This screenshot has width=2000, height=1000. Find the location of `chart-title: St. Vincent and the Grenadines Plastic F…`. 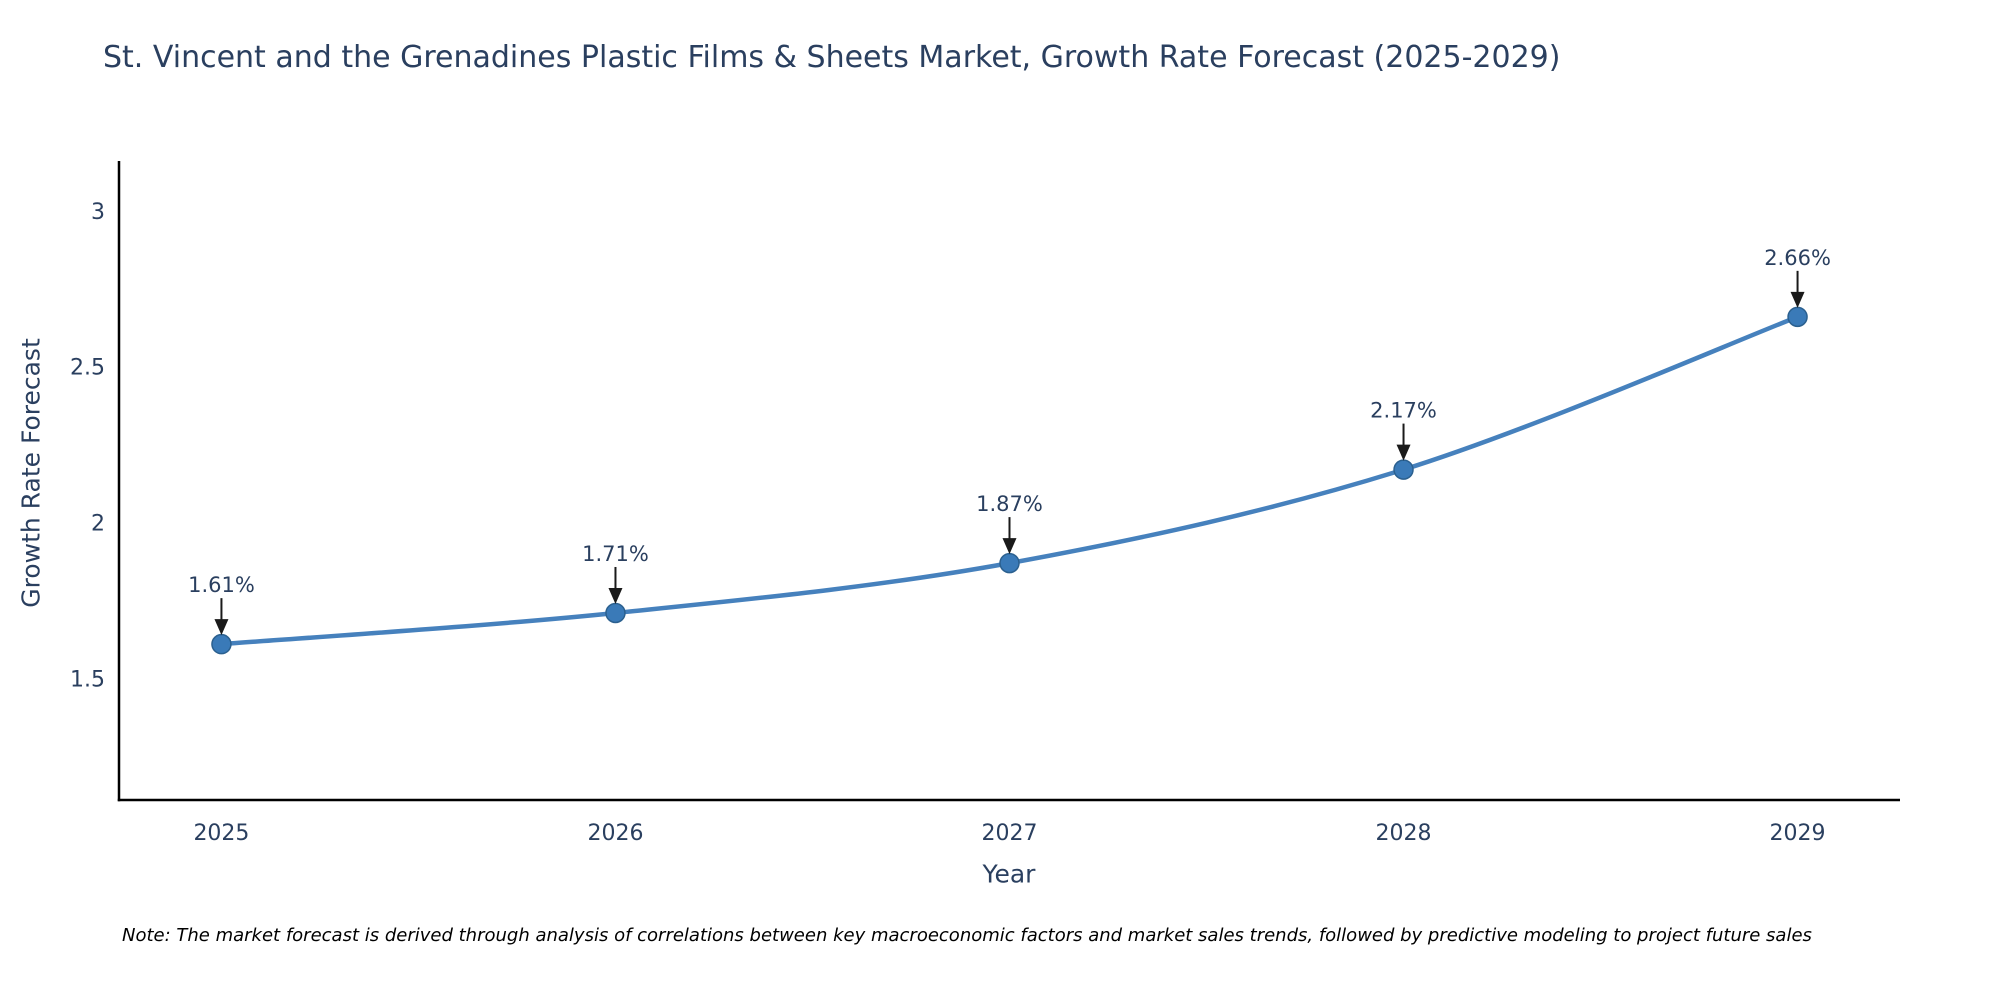

chart-title: St. Vincent and the Grenadines Plastic F… is located at coordinates (832, 57).